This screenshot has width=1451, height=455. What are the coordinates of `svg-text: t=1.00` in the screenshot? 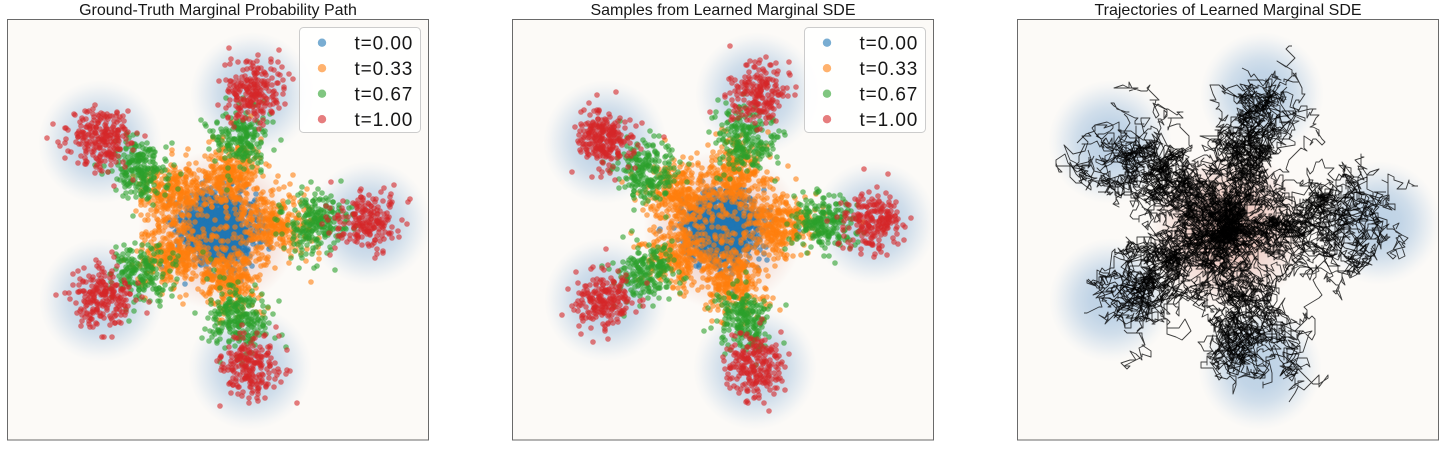 It's located at (384, 120).